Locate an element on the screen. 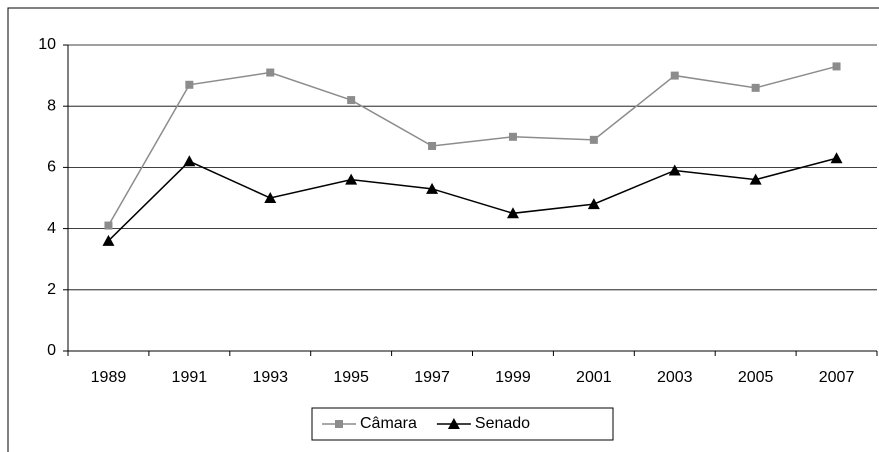 The image size is (879, 452). legend-label: Câmara is located at coordinates (388, 423).